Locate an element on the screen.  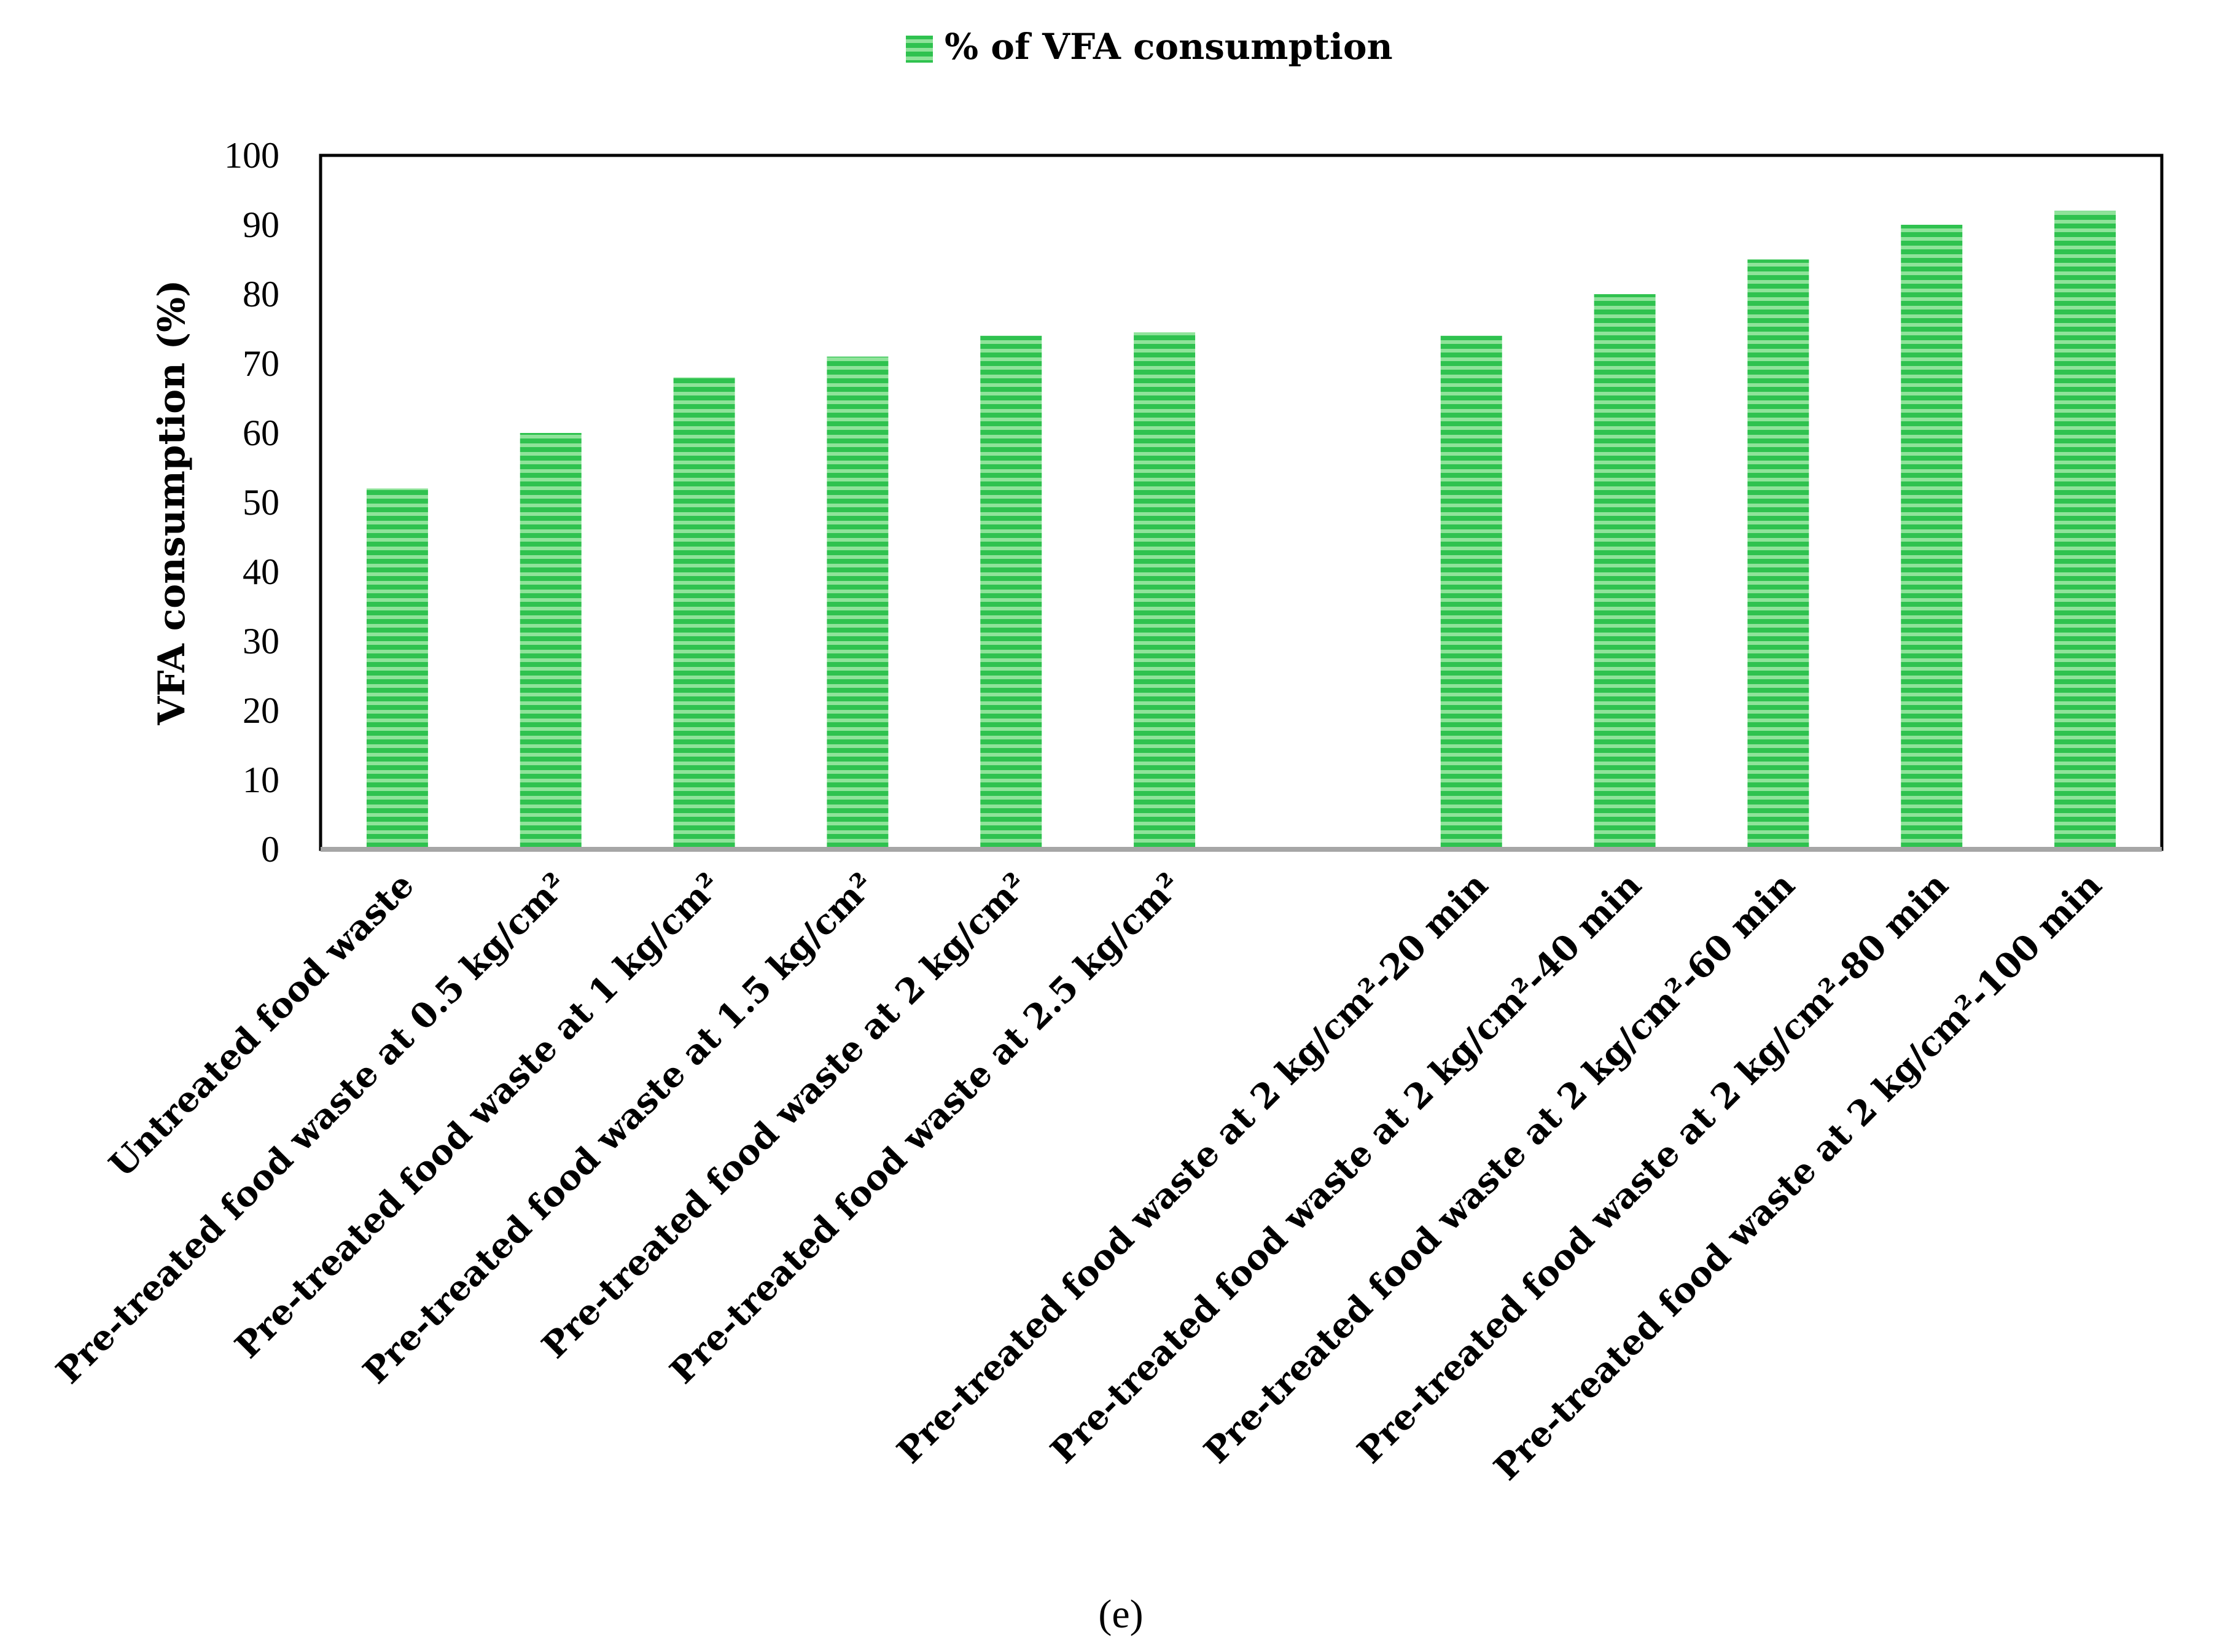
x-tick-label: Pre-treated food waste at 0.5 kg/cm² is located at coordinates (312, 1128).